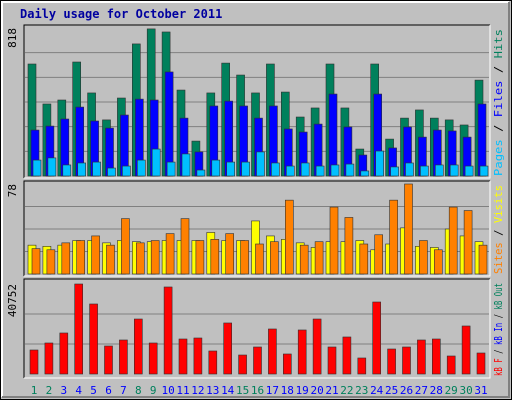  Describe the element at coordinates (406, 390) in the screenshot. I see `x-tick-label: 26` at that location.